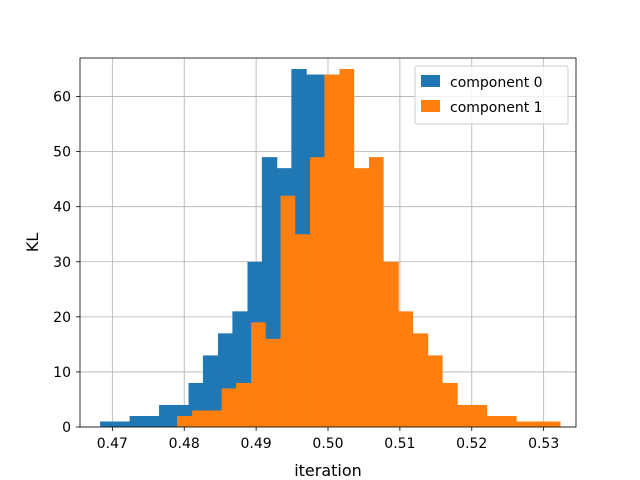  I want to click on legend: component 0 component 1, so click(491, 95).